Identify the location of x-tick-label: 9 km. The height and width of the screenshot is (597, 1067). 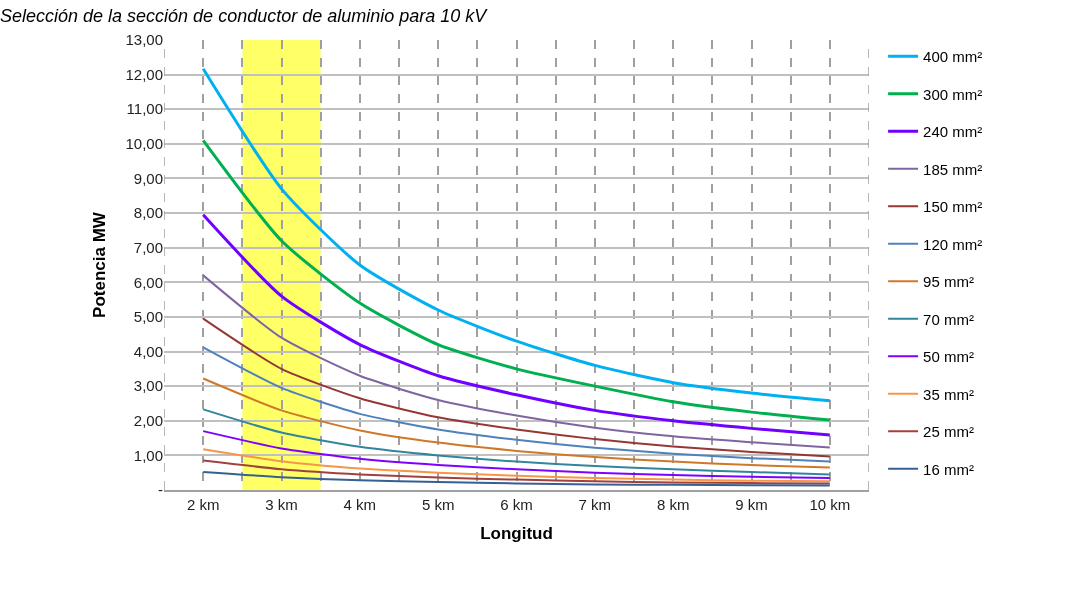
(751, 504).